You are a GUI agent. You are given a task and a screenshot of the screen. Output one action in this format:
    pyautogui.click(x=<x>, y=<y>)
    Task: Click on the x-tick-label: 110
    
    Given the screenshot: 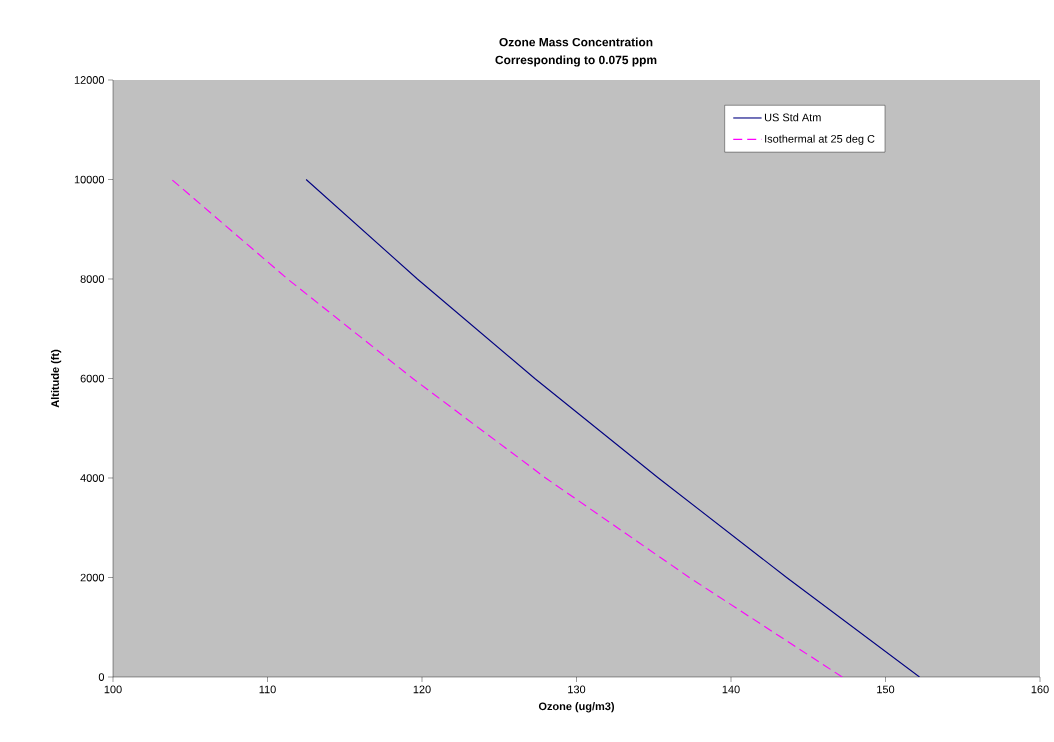 What is the action you would take?
    pyautogui.click(x=267, y=689)
    